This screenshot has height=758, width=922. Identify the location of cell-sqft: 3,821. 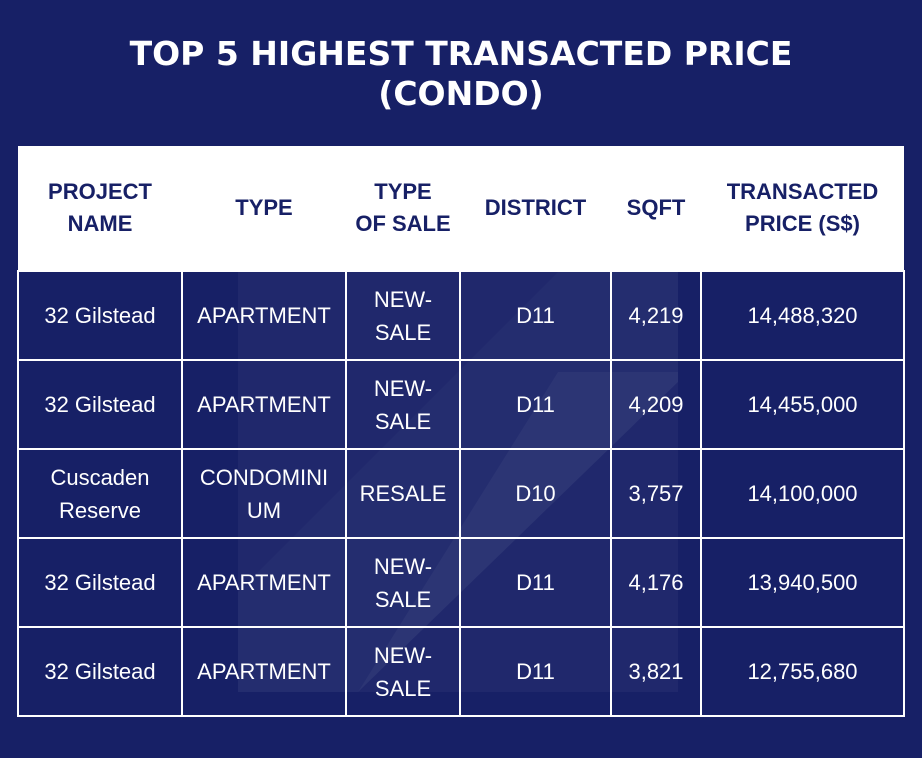
(656, 671).